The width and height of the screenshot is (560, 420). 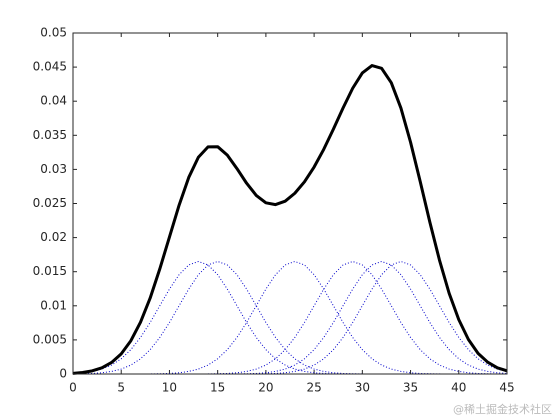 What do you see at coordinates (458, 388) in the screenshot?
I see `x-tick-label: 40` at bounding box center [458, 388].